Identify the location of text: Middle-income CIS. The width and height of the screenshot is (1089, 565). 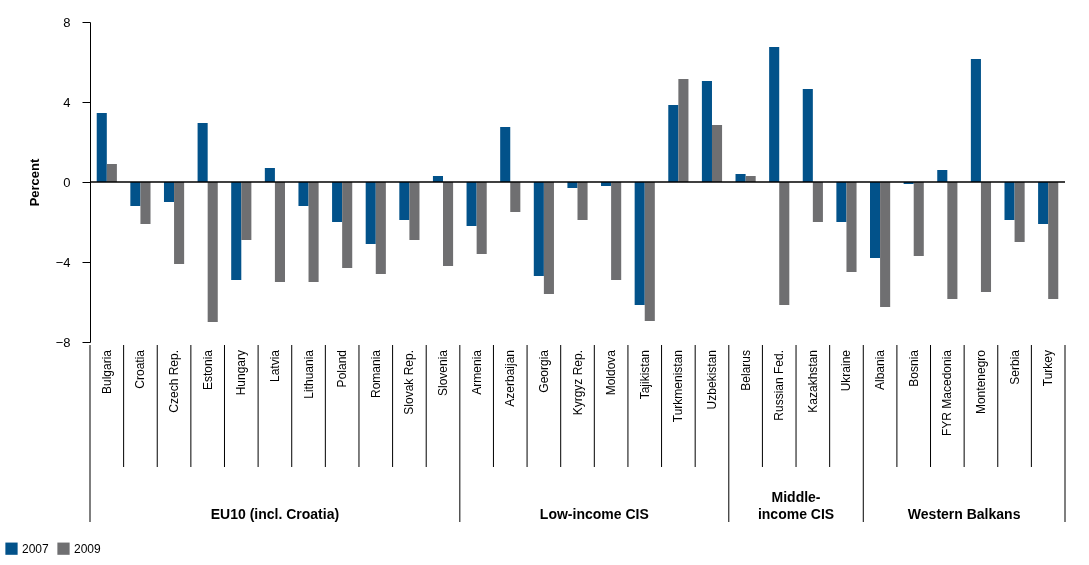
(796, 505).